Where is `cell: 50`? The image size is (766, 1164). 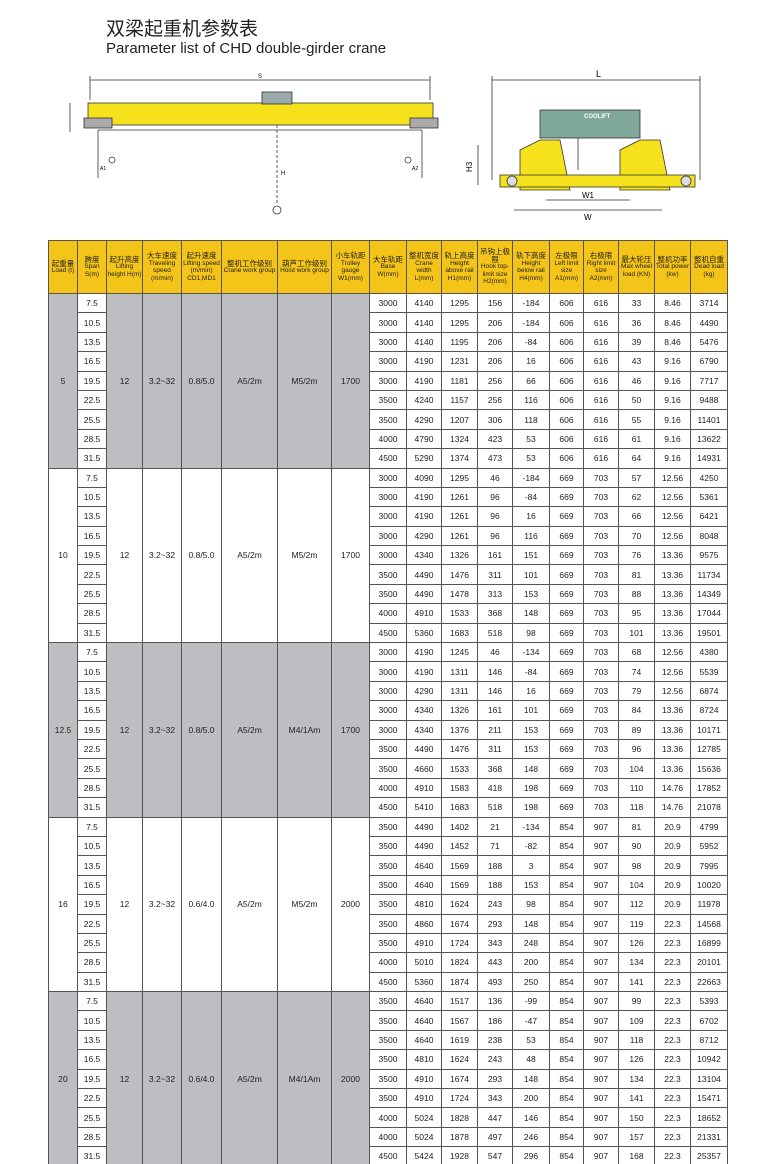
cell: 50 is located at coordinates (636, 400).